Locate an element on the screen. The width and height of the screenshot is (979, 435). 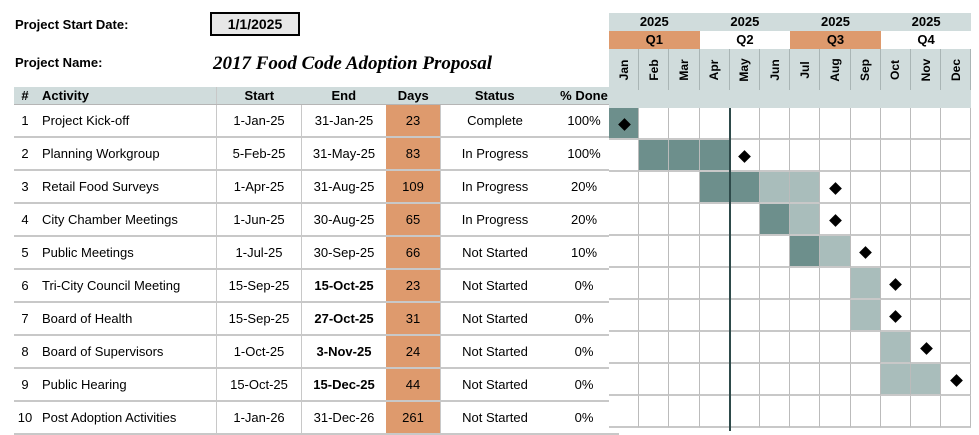
start-date-cell: 5-Feb-25 is located at coordinates (259, 154).